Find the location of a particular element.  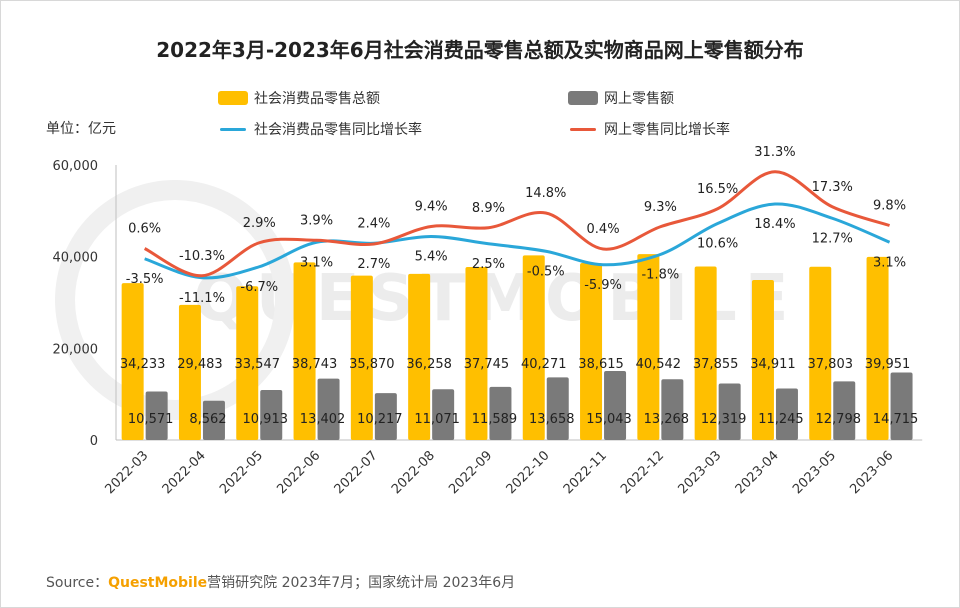

label-total-value: 37,855 is located at coordinates (716, 364).